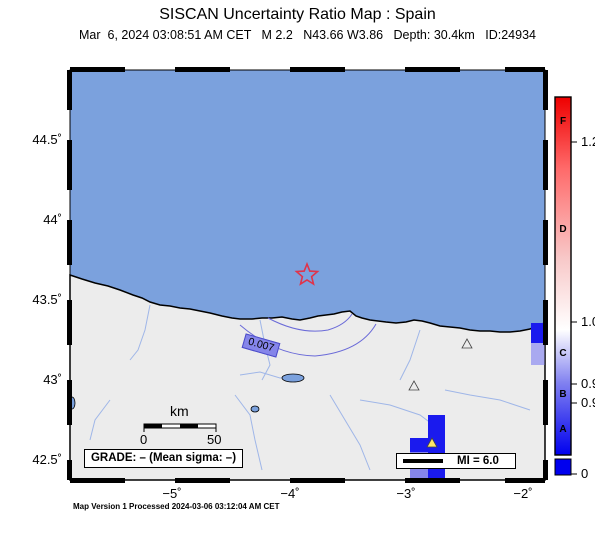 Image resolution: width=595 pixels, height=547 pixels. I want to click on mi-legend-label: MI = 6.0, so click(478, 461).